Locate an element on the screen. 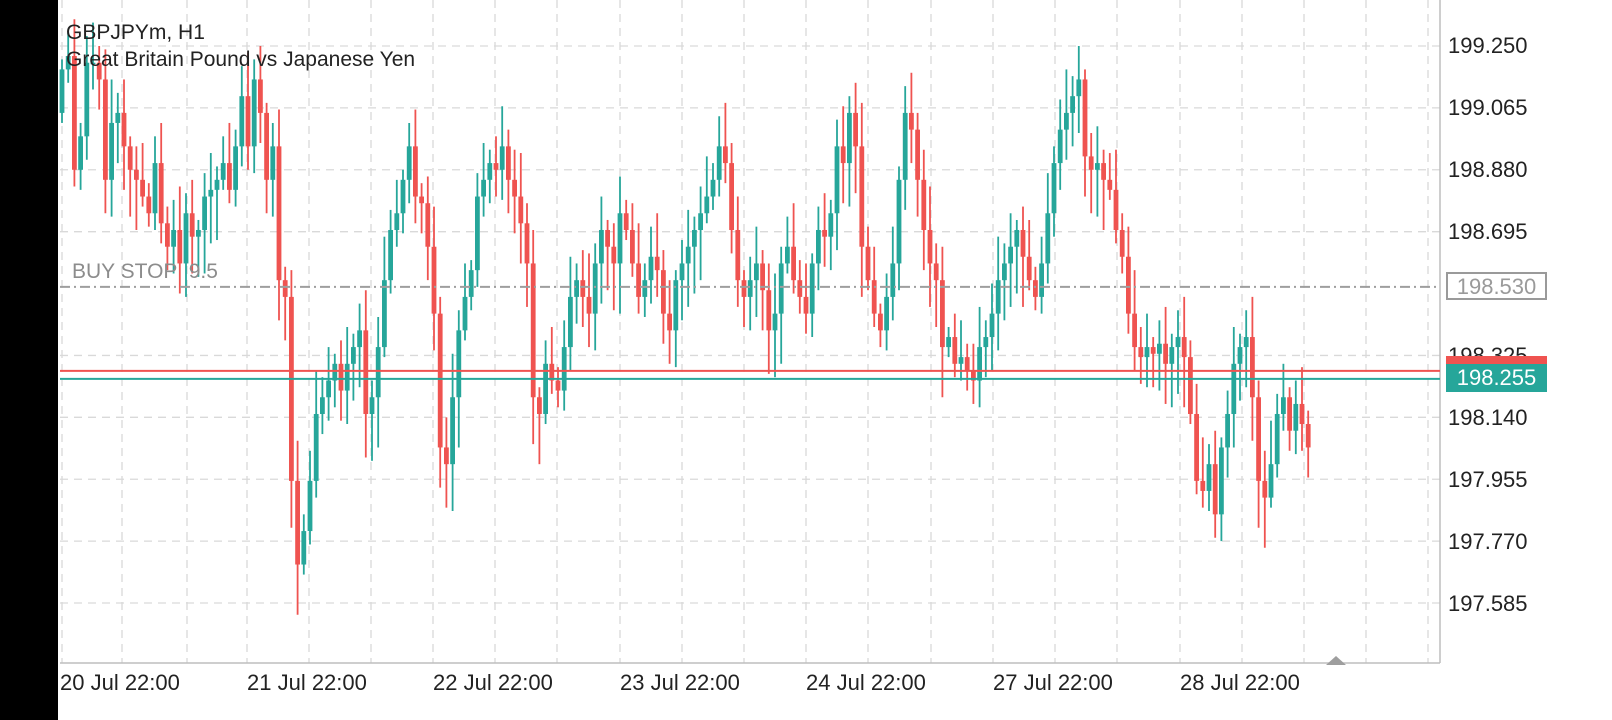 The height and width of the screenshot is (720, 1612). chart-shift-marker-icon is located at coordinates (1336, 660).